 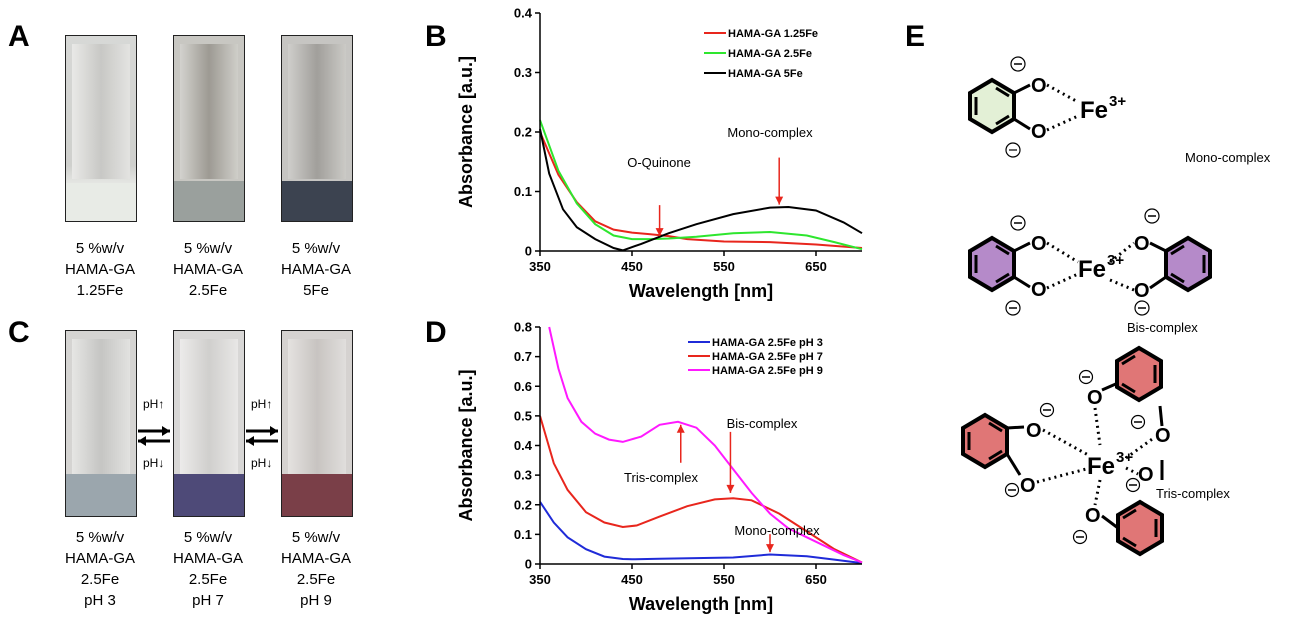 What do you see at coordinates (767, 343) in the screenshot?
I see `legend-label: HAMA-GA 2.5Fe pH 3` at bounding box center [767, 343].